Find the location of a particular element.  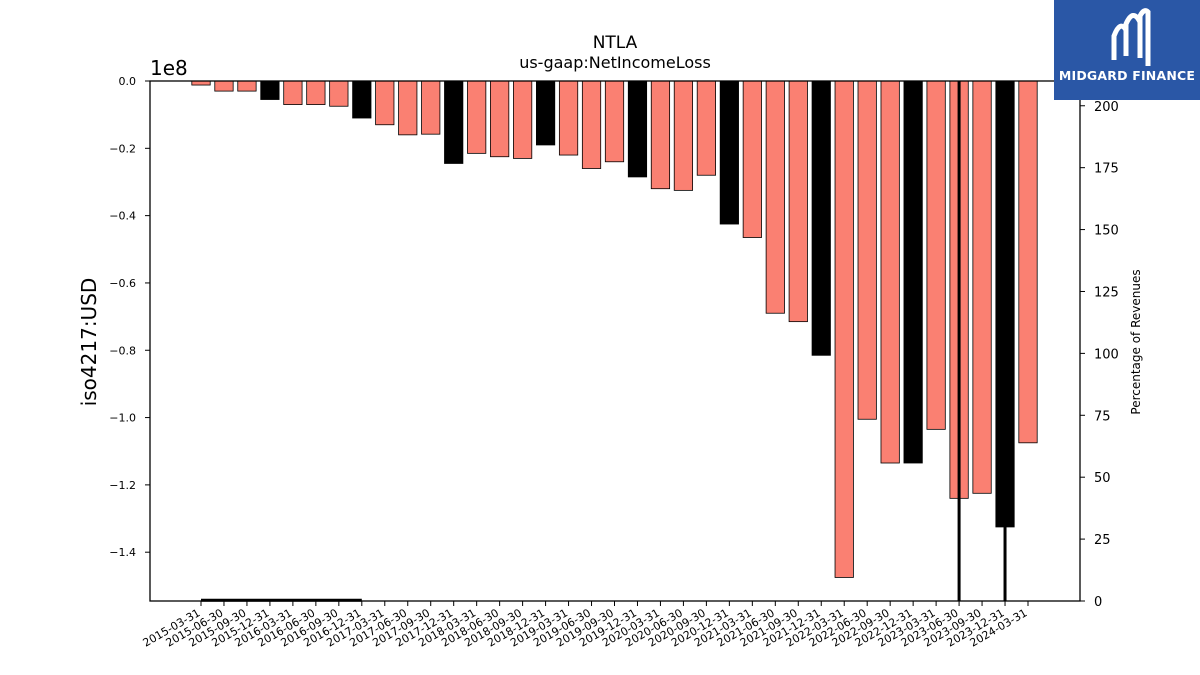

midgard-logo-icon is located at coordinates (1131, 37).